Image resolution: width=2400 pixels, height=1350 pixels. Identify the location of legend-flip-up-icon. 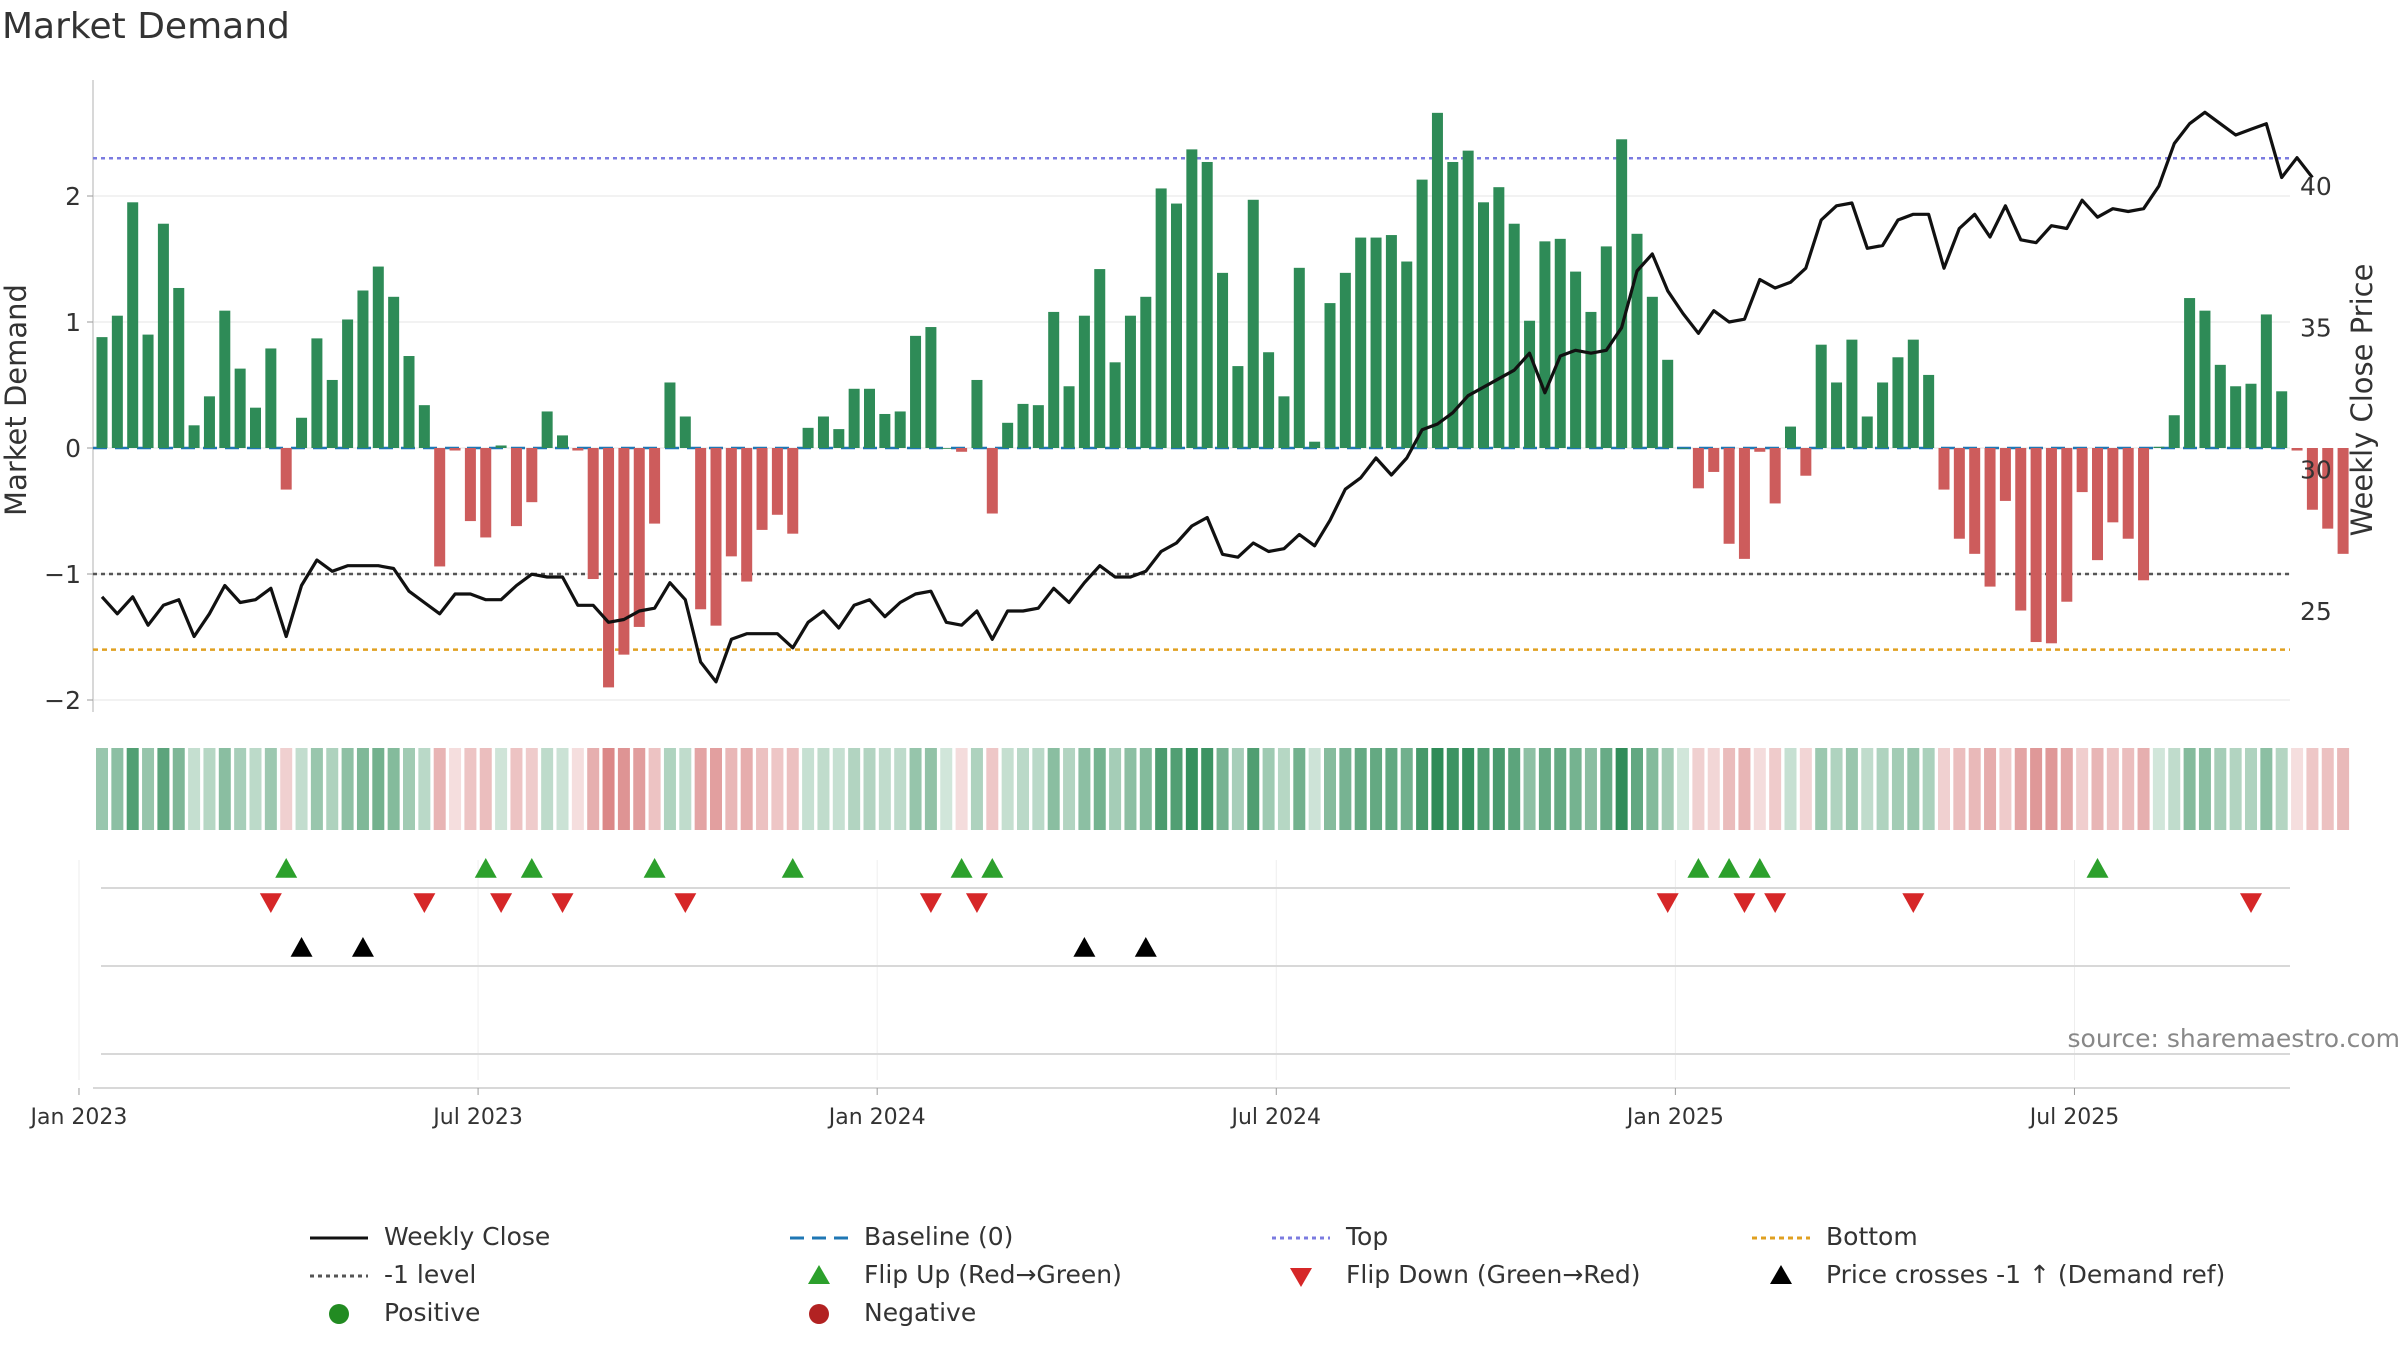
(819, 1274).